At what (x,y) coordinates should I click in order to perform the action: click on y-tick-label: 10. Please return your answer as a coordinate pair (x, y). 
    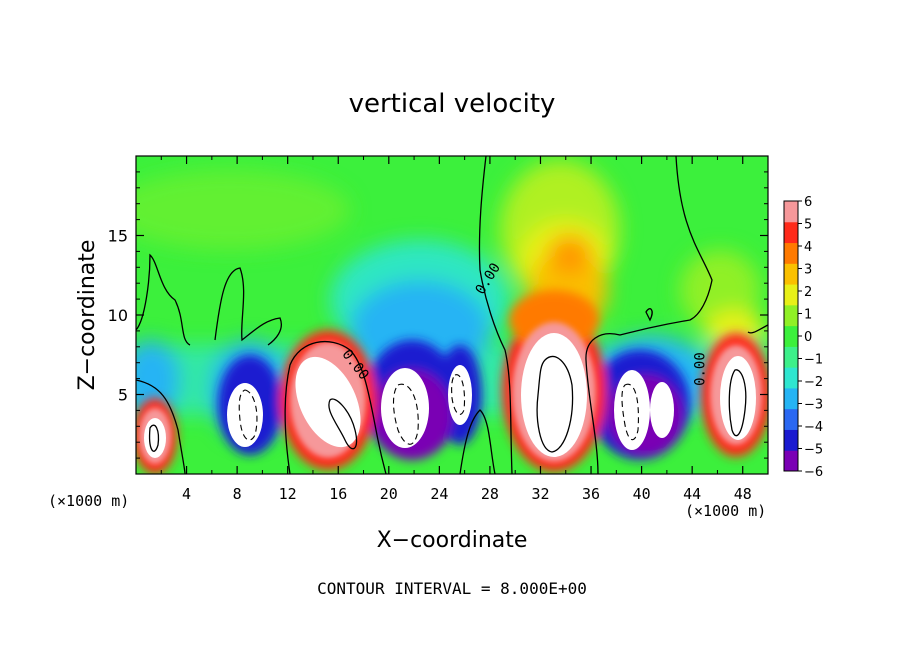
    Looking at the image, I should click on (118, 315).